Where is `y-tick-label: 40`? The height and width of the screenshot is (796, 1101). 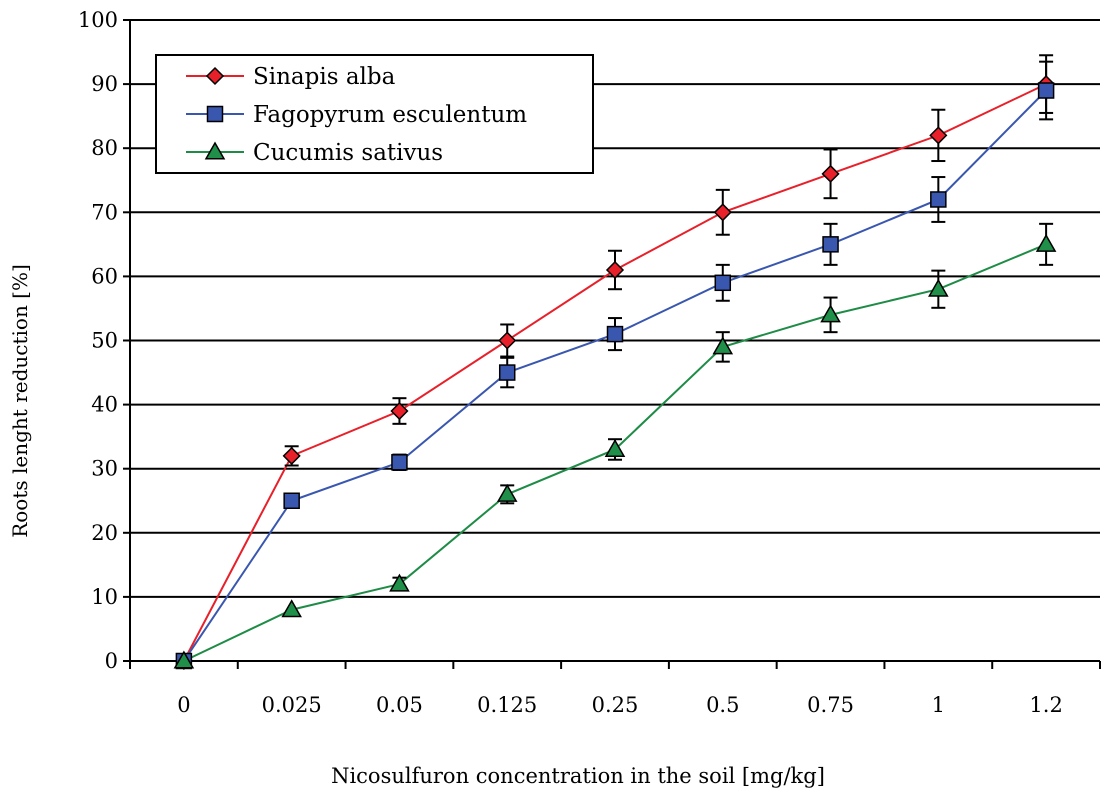
y-tick-label: 40 is located at coordinates (104, 405).